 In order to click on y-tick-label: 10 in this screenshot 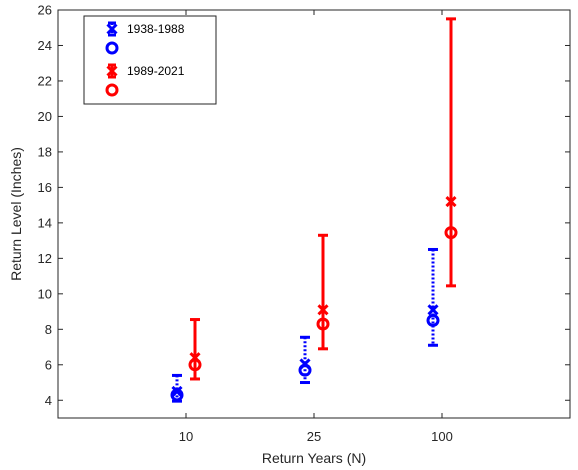, I will do `click(45, 293)`.